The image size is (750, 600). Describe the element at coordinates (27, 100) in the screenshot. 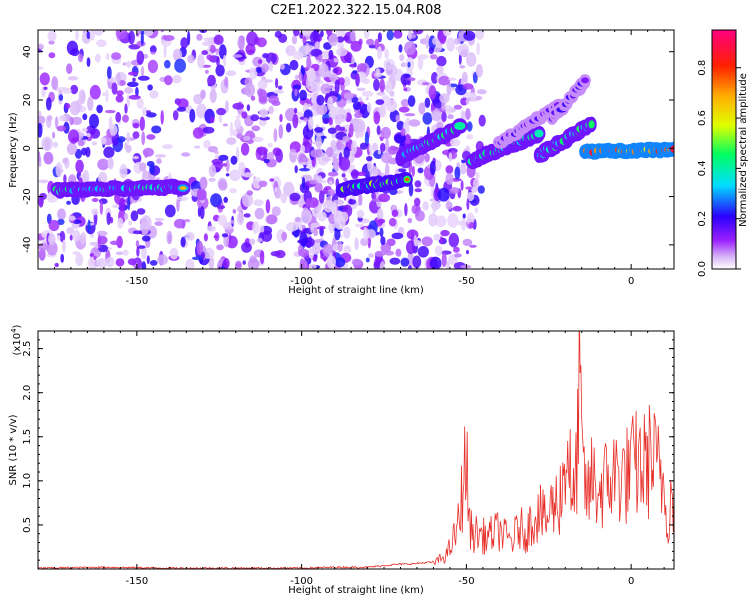

I see `y-tick-label: 20` at that location.